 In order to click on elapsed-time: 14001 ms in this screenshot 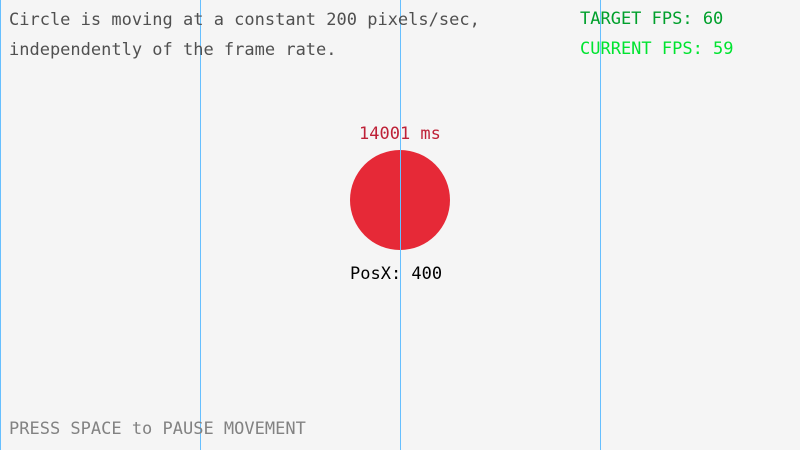, I will do `click(400, 134)`.